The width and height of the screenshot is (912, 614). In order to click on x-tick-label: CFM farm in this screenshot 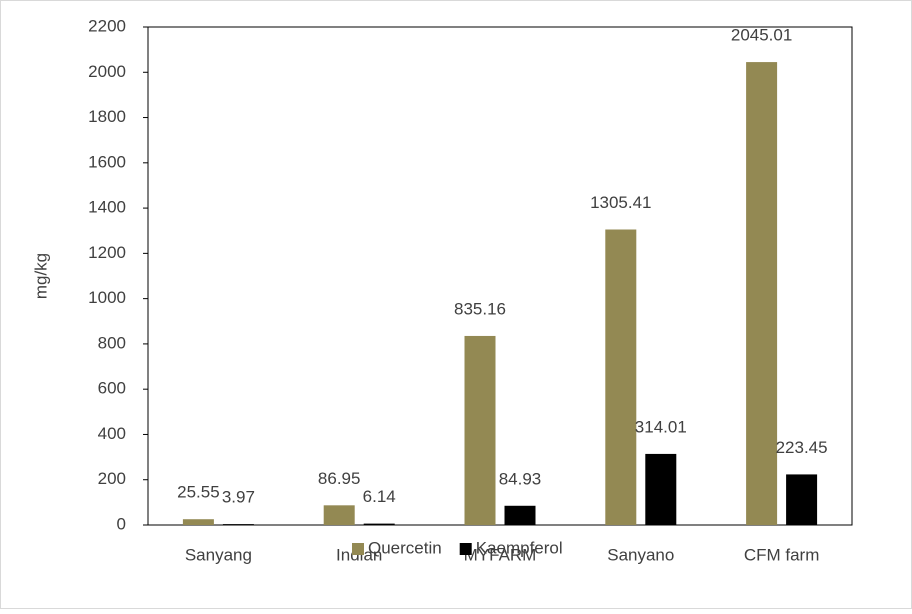, I will do `click(782, 554)`.